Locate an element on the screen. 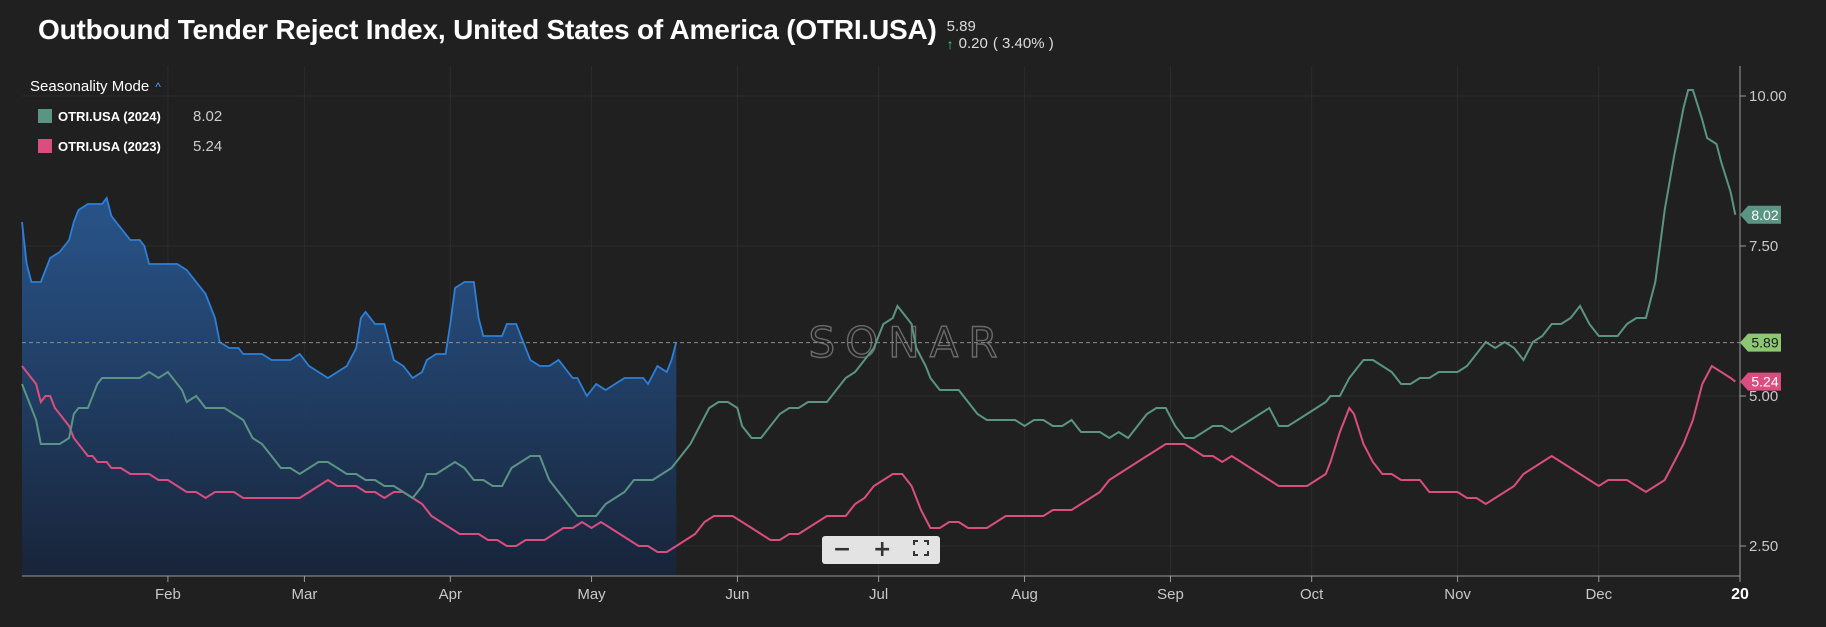 Image resolution: width=1826 pixels, height=627 pixels. sonar-watermark: SONAR is located at coordinates (907, 342).